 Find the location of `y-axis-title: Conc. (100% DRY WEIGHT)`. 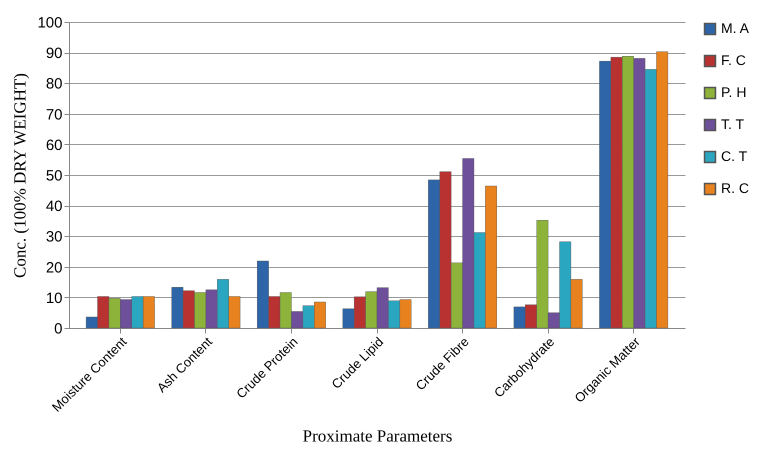

y-axis-title: Conc. (100% DRY WEIGHT) is located at coordinates (20, 175).